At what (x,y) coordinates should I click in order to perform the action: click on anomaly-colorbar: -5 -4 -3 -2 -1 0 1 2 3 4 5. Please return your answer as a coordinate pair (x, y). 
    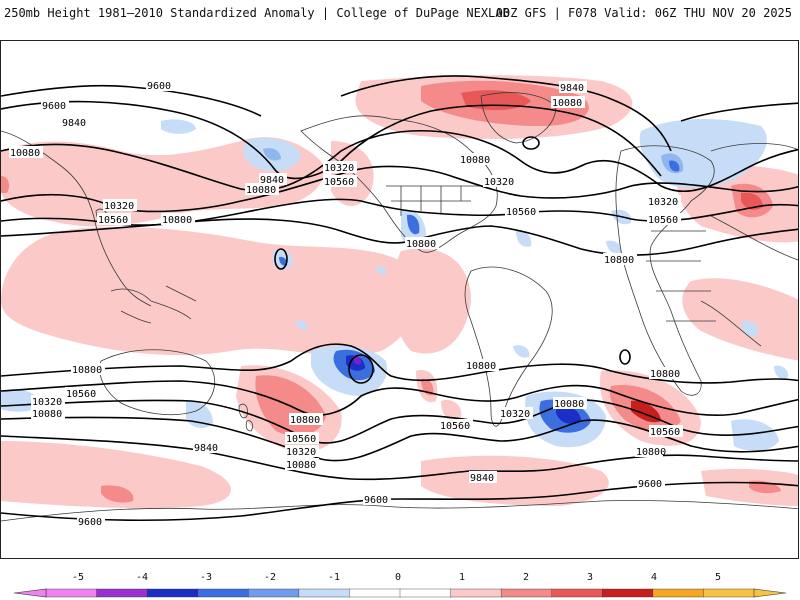
    Looking at the image, I should click on (400, 585).